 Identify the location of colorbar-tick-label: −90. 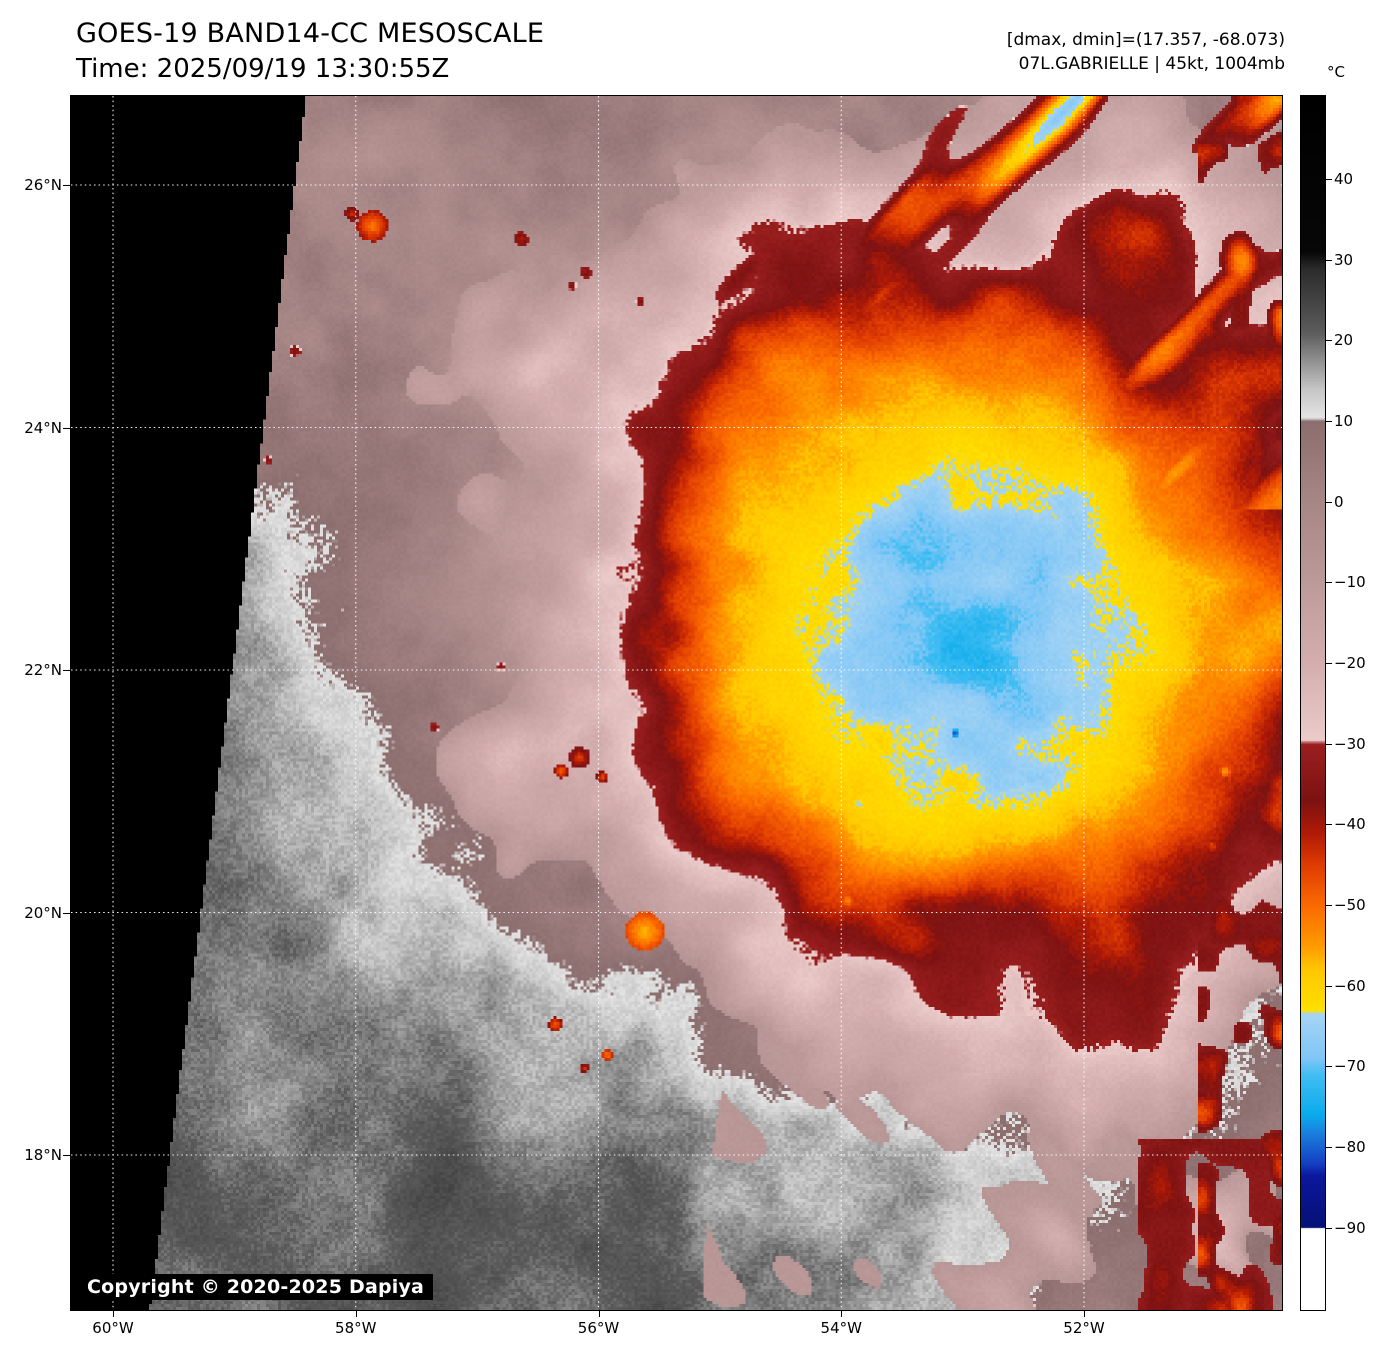
(1350, 1228).